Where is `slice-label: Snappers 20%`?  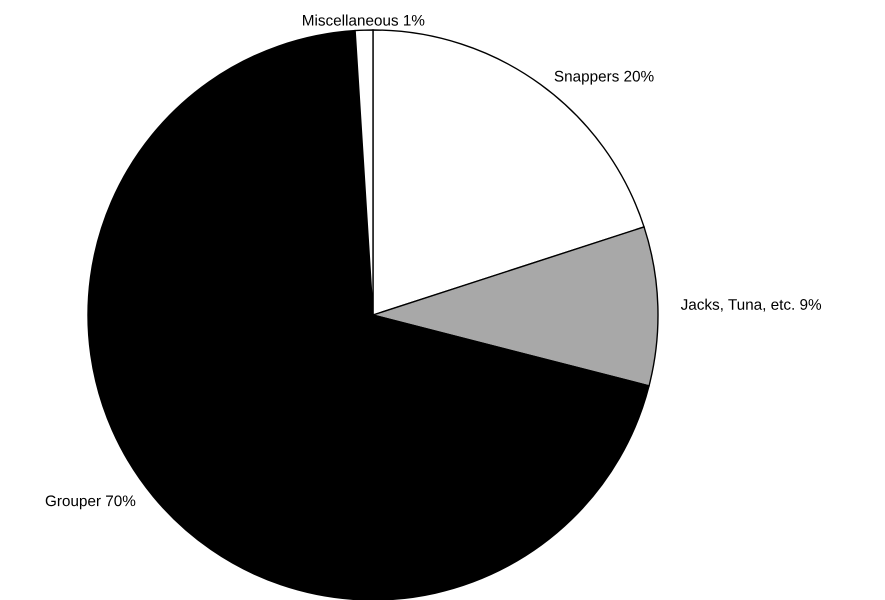
slice-label: Snappers 20% is located at coordinates (604, 77).